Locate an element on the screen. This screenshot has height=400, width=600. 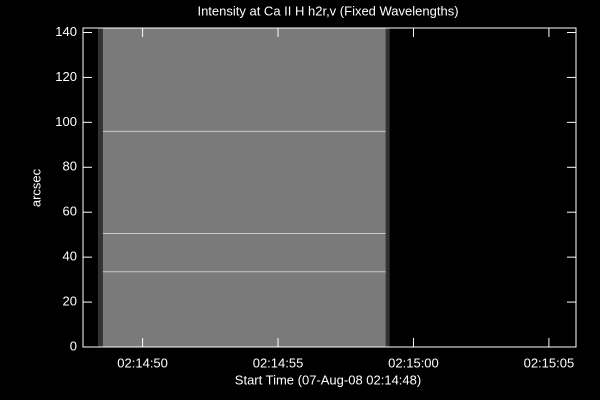
x-tick-label: 02:15:00 is located at coordinates (413, 362).